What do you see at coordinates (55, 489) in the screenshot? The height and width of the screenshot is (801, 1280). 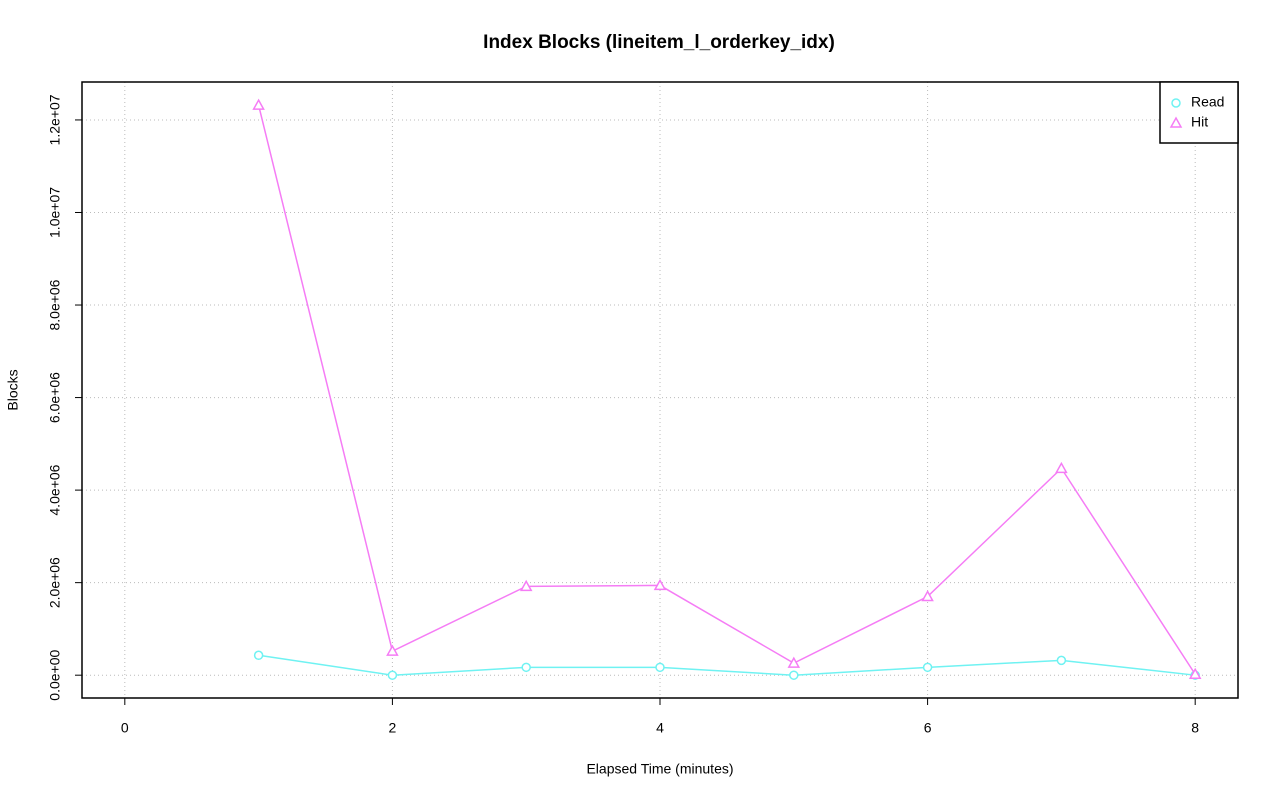 I see `y-tick-label: 4.0e+06` at bounding box center [55, 489].